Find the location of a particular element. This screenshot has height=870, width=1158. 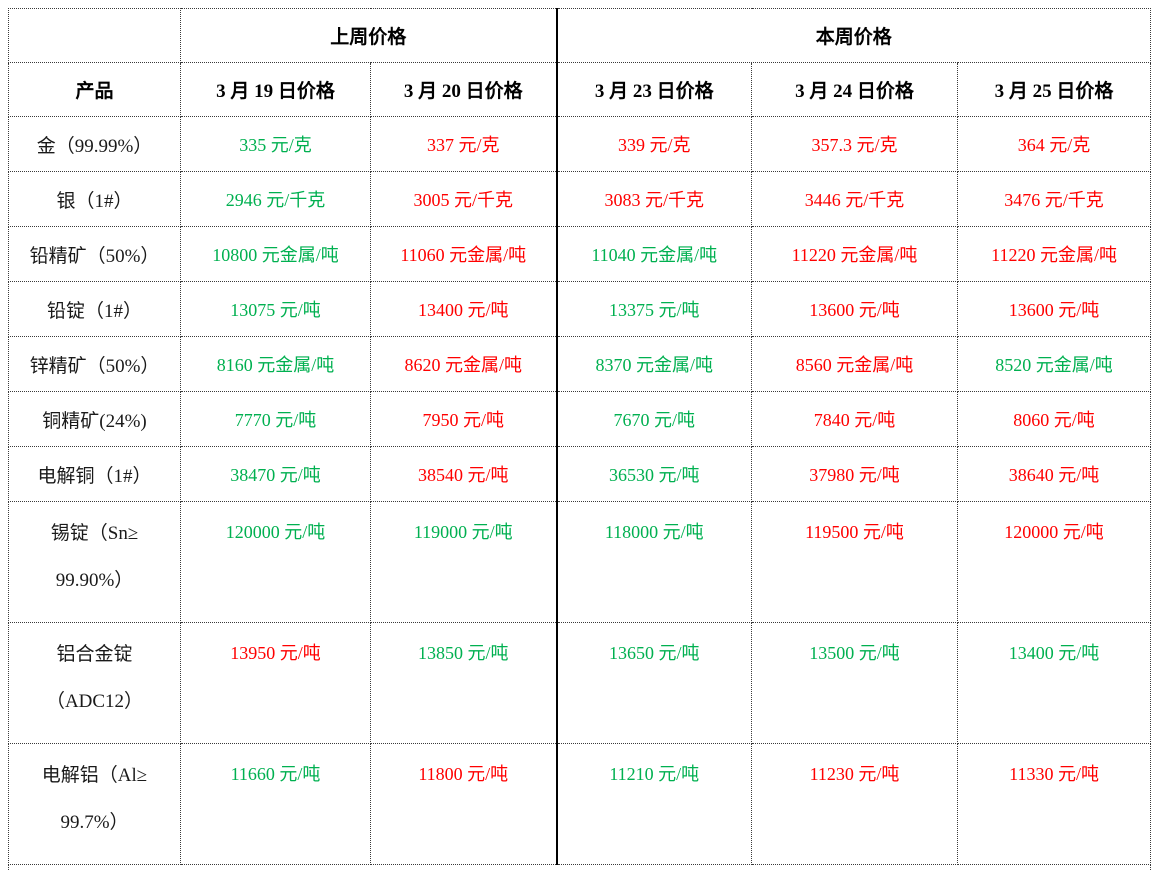

price-cell: 8370 元金属/吨 is located at coordinates (654, 364).